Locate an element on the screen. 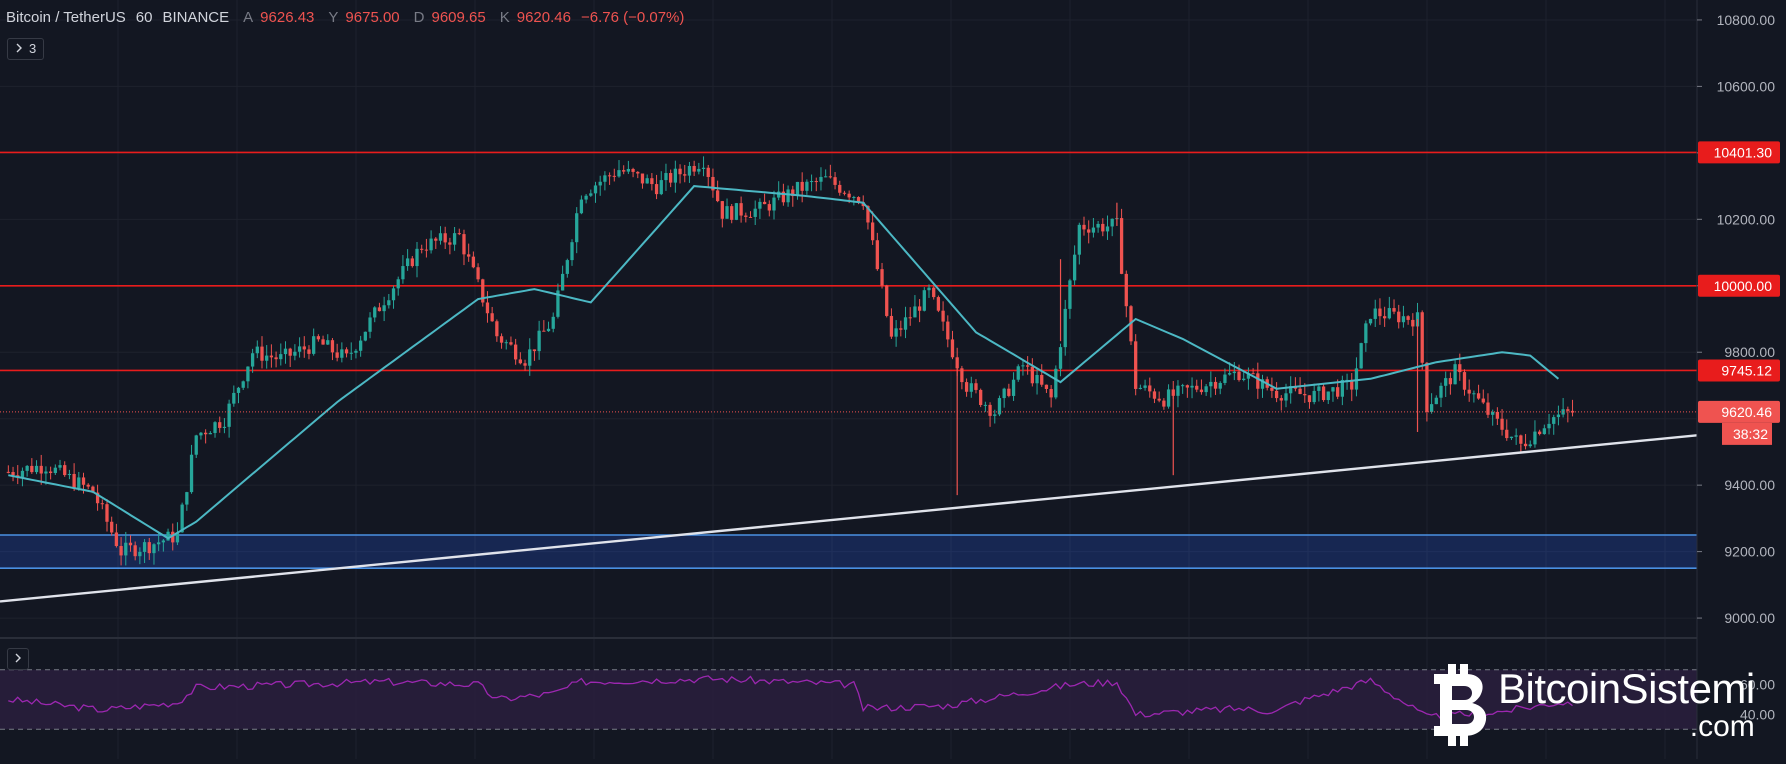 The height and width of the screenshot is (764, 1786). rsi-band is located at coordinates (848, 699).